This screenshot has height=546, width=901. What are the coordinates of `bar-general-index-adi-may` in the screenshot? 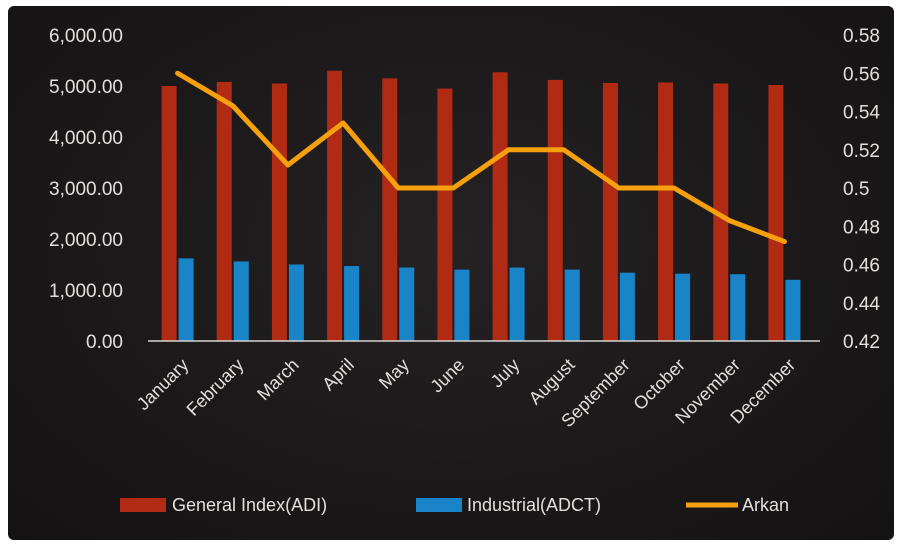 It's located at (390, 209).